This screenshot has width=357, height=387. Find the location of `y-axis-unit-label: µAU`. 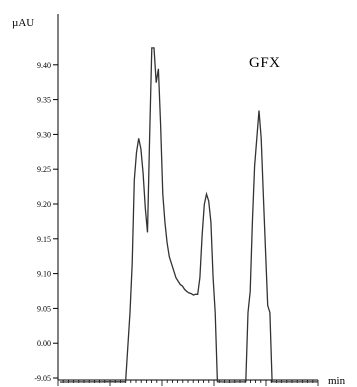

y-axis-unit-label: µAU is located at coordinates (23, 23).